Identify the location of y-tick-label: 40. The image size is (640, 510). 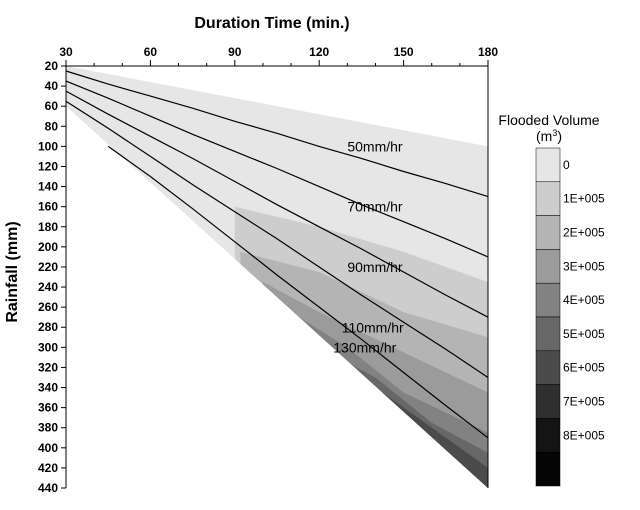
(52, 86).